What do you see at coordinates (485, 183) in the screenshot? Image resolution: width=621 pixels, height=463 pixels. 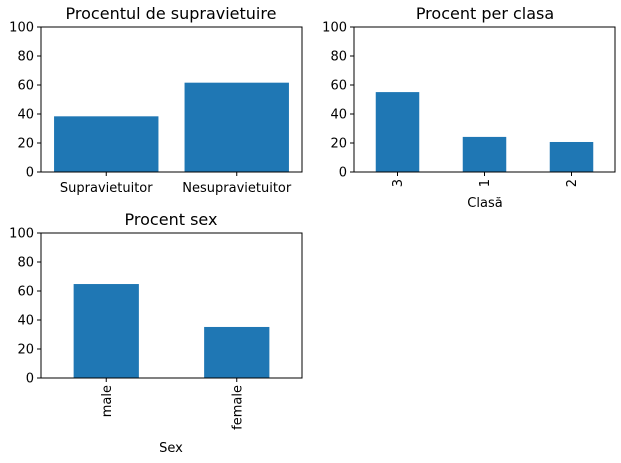 I see `x-tick-label: 1` at bounding box center [485, 183].